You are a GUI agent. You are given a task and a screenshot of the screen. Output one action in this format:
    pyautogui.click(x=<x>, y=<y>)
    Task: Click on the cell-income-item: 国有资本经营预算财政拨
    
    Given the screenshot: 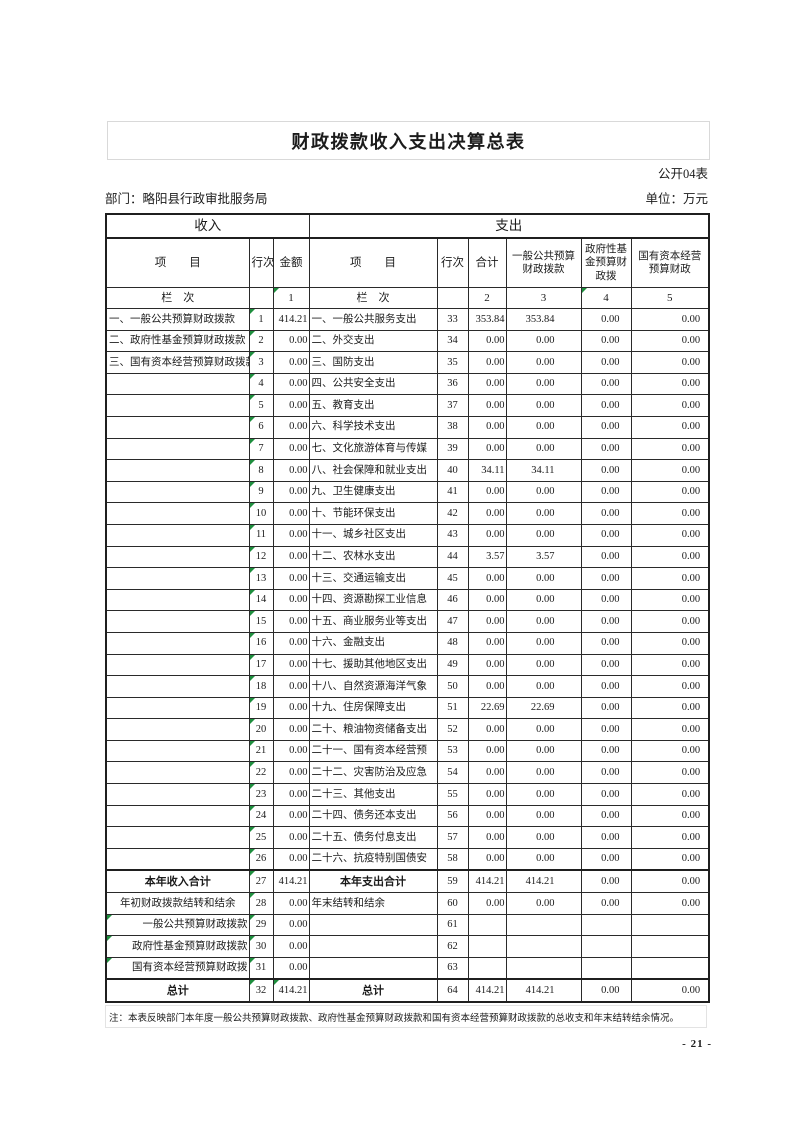 What is the action you would take?
    pyautogui.click(x=177, y=968)
    